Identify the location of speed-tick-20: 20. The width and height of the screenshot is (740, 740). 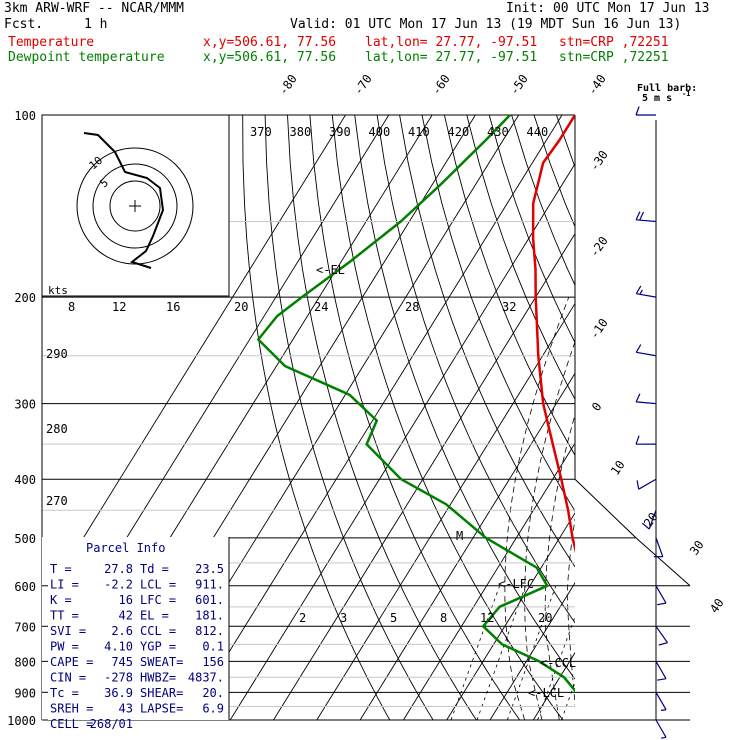
(241, 307).